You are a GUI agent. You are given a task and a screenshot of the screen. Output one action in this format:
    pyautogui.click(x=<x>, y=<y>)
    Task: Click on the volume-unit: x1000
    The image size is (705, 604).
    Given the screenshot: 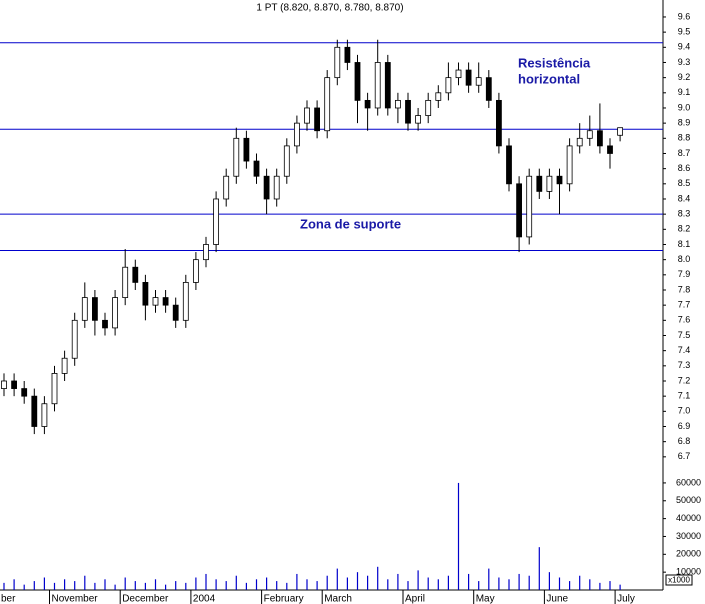 What is the action you would take?
    pyautogui.click(x=679, y=580)
    